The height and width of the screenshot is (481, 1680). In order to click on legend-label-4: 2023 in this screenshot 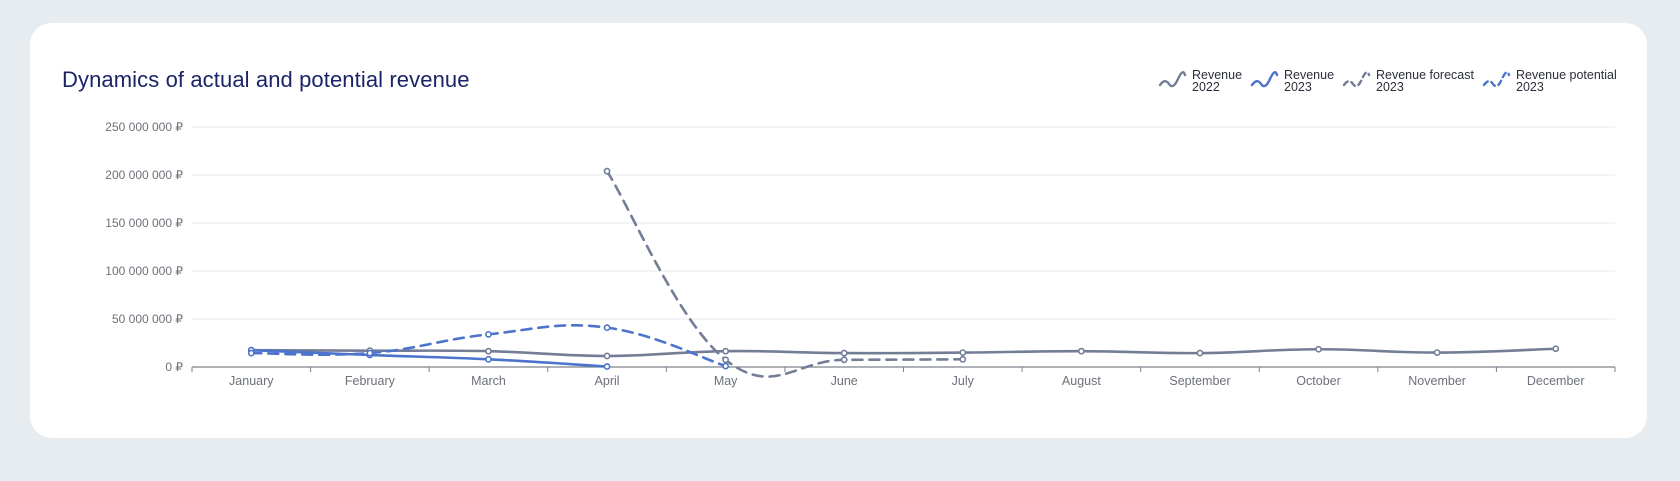, I will do `click(1530, 87)`.